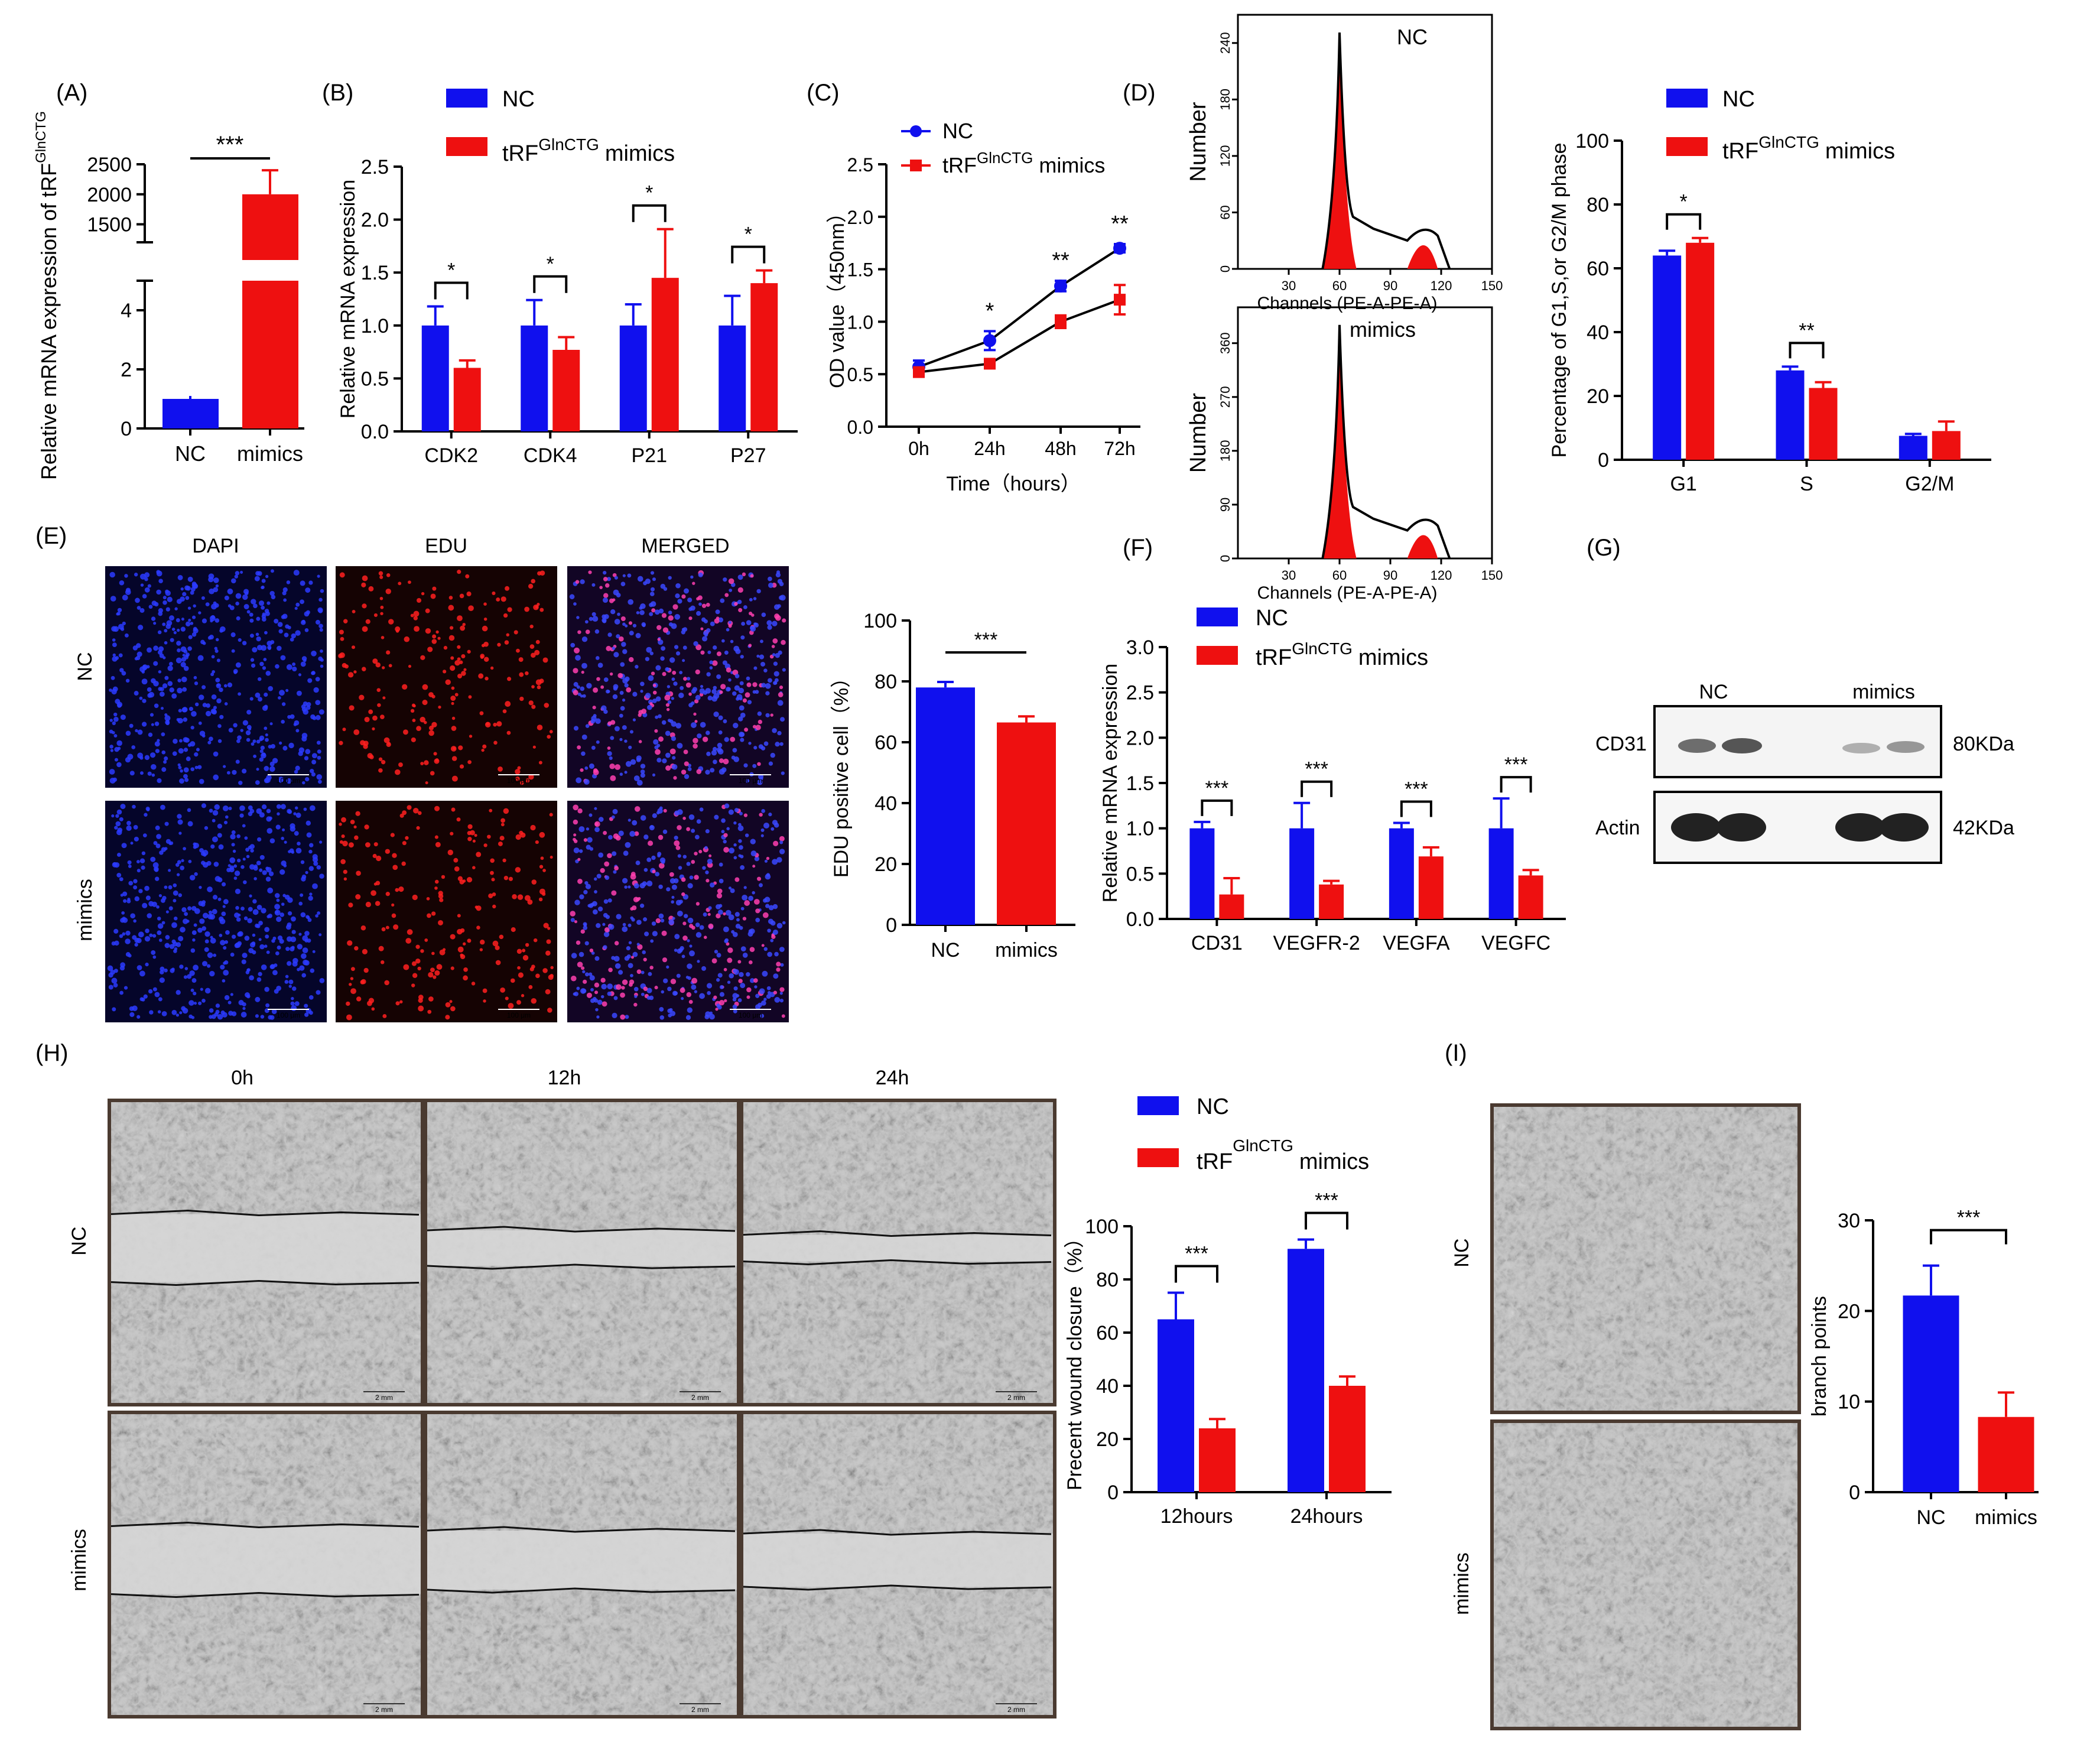 The image size is (2100, 1738). Describe the element at coordinates (1176, 1405) in the screenshot. I see `bar-nc` at that location.